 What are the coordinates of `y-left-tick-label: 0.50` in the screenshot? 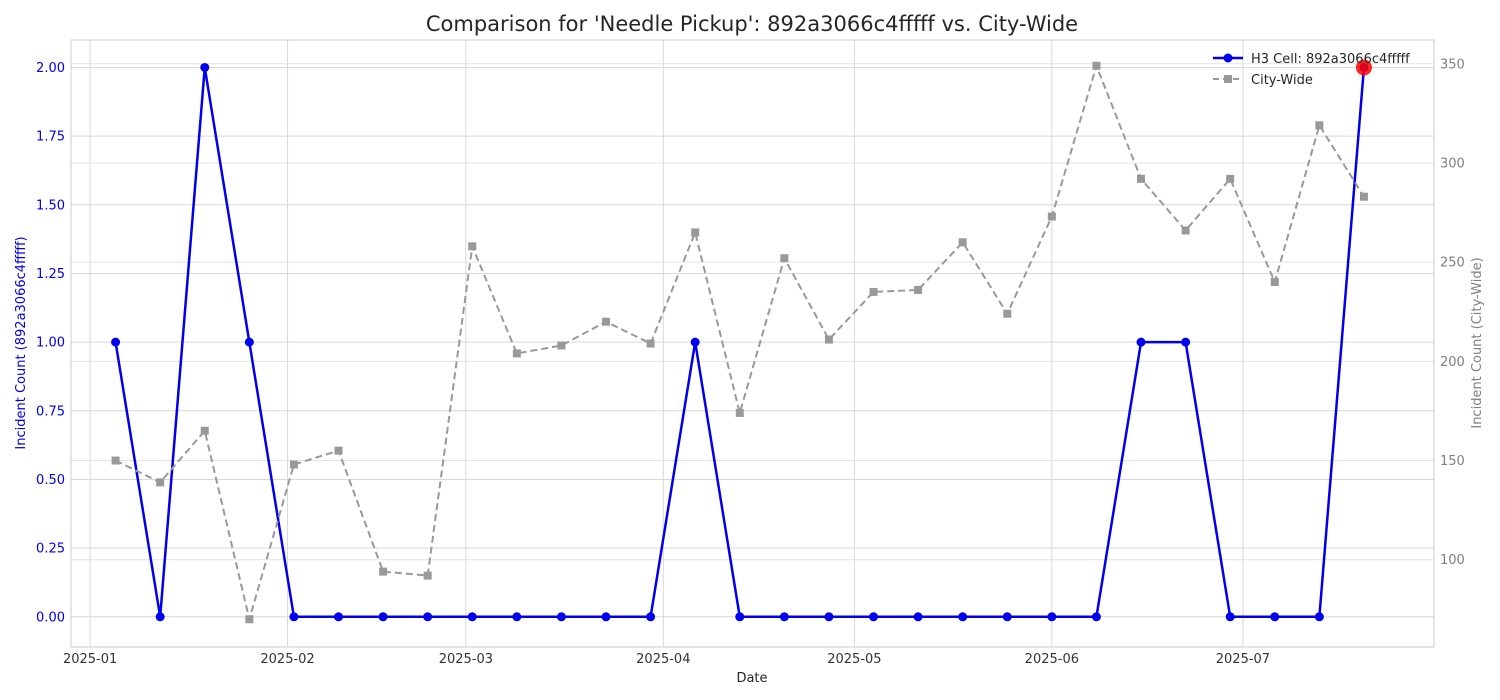 It's located at (50, 480).